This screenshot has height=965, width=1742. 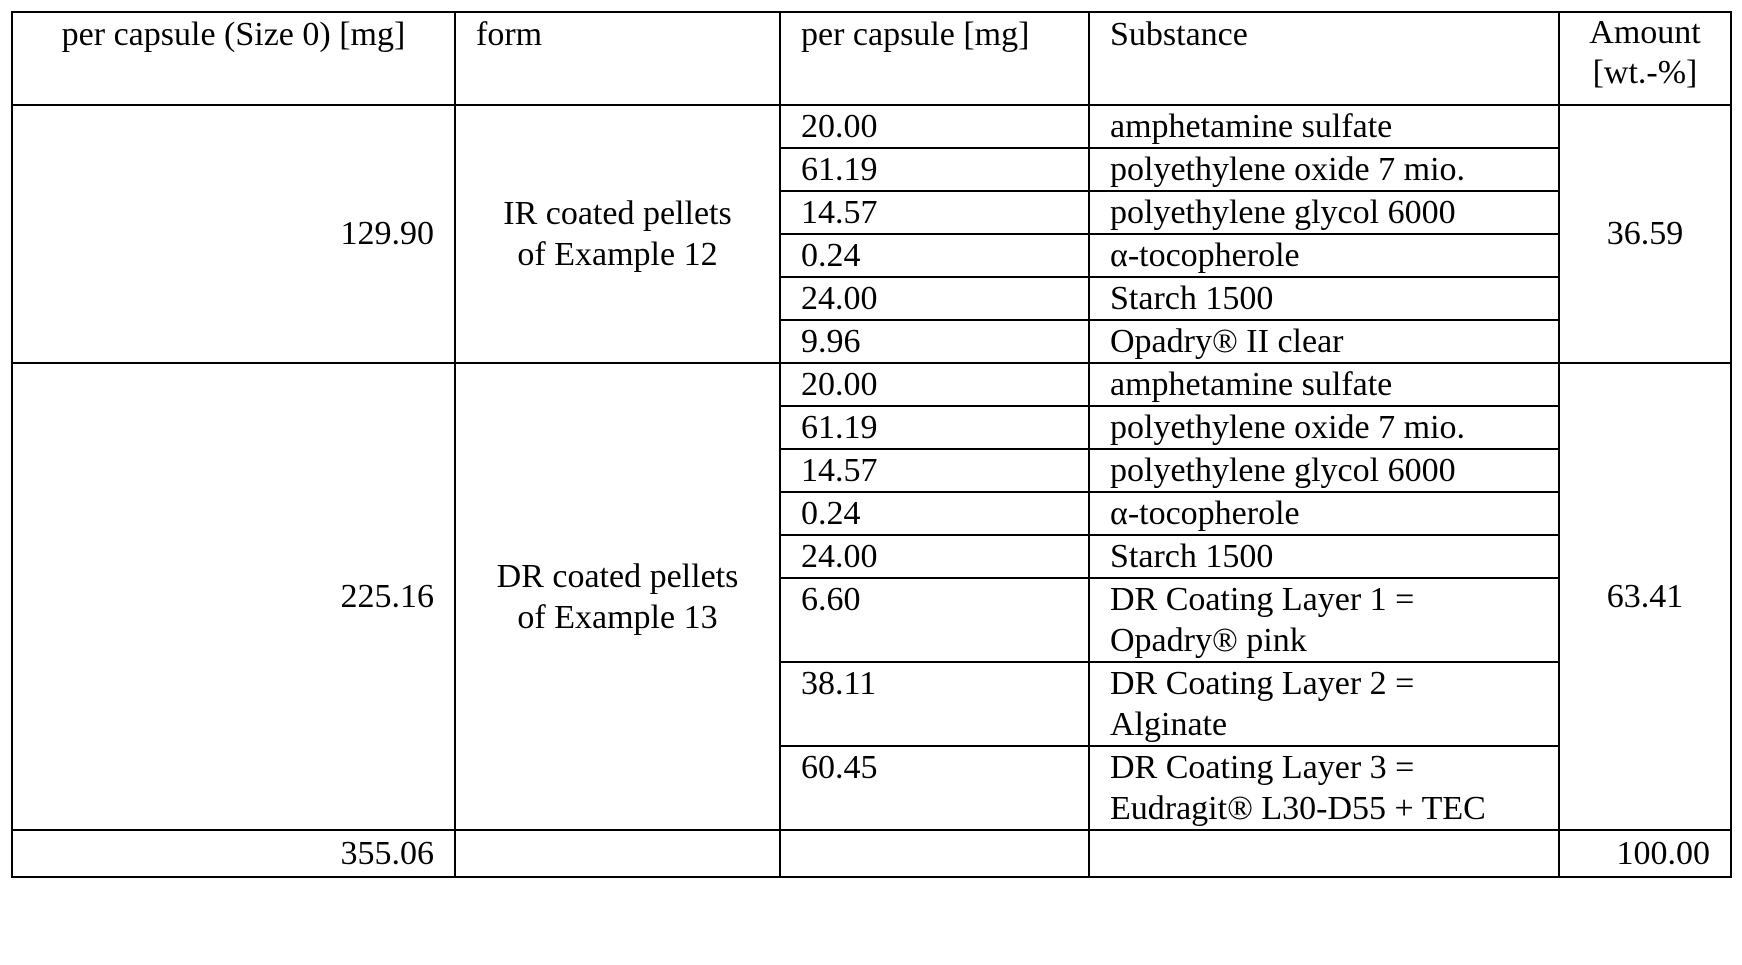 I want to click on mg-cell: 6.60, so click(x=934, y=620).